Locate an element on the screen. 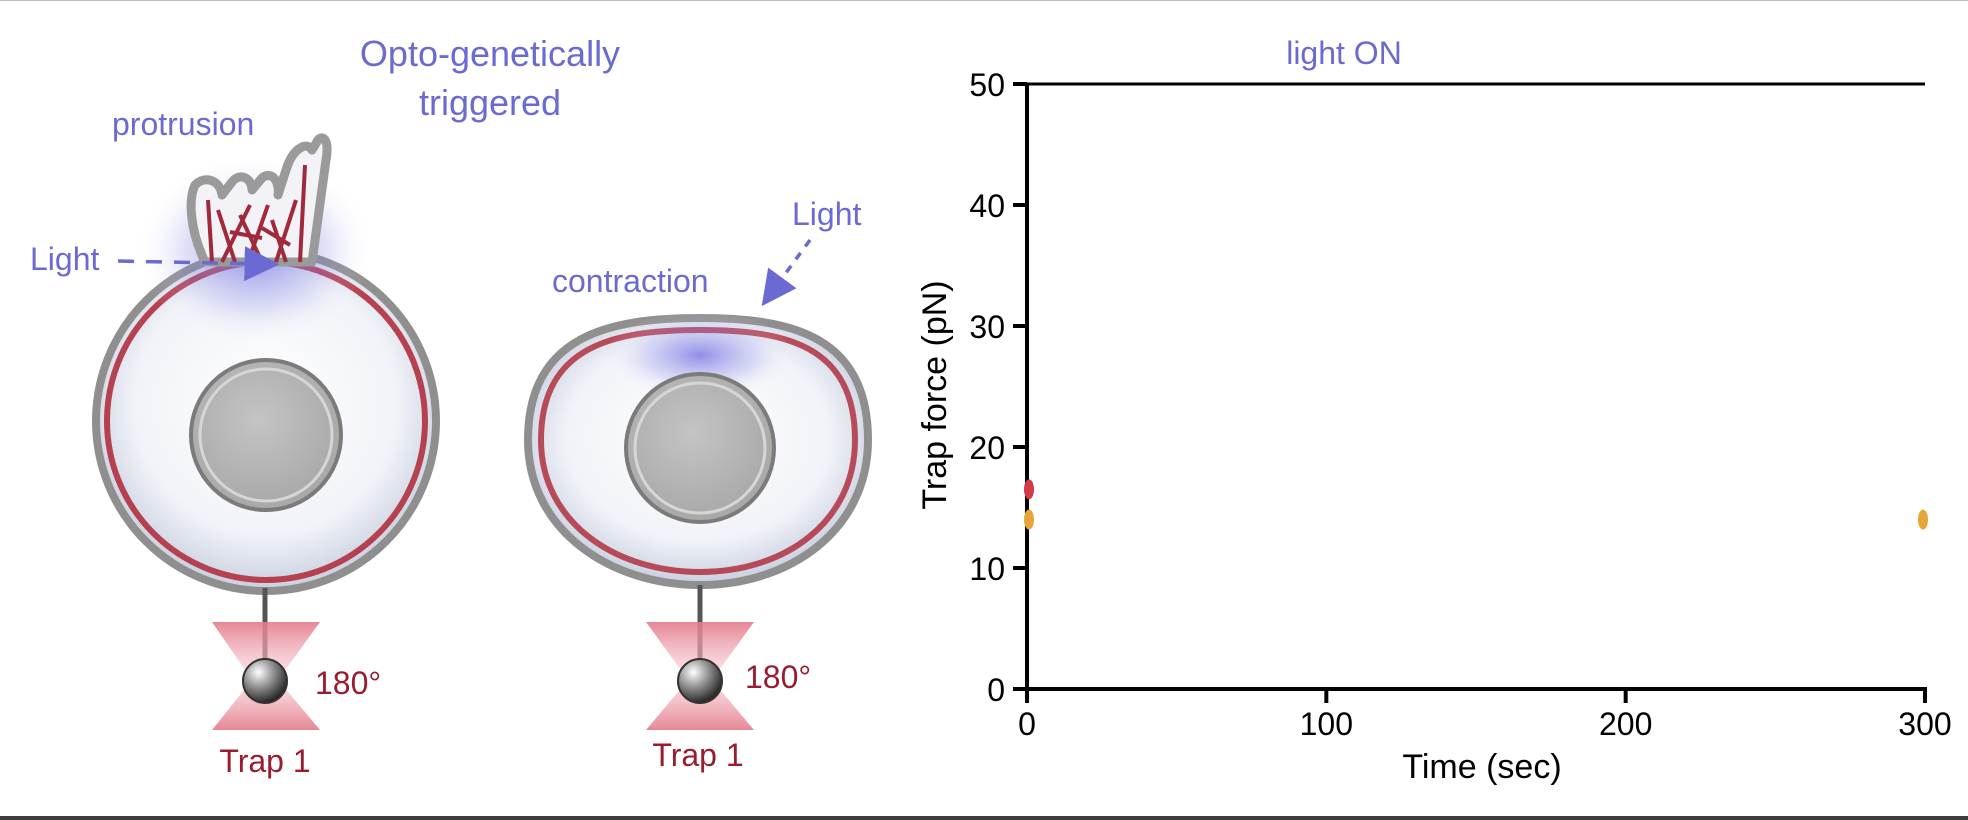 The width and height of the screenshot is (1968, 820). trap-label-left: Trap 1 is located at coordinates (264, 761).